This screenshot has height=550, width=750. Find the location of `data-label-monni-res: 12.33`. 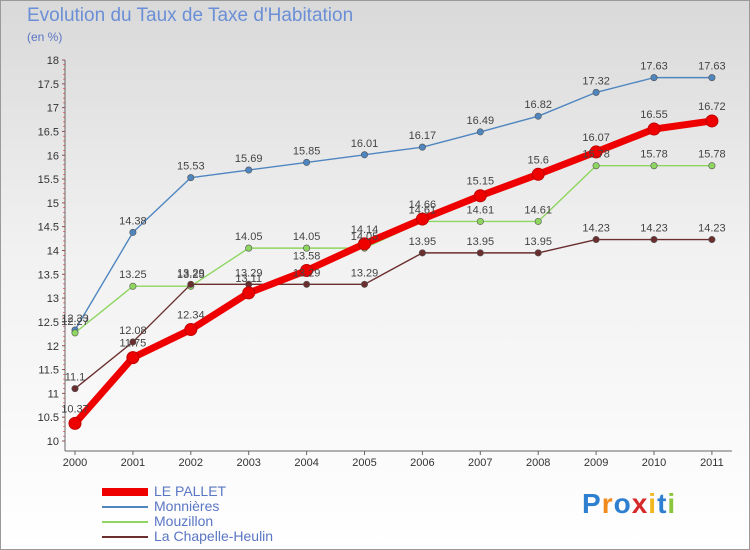

data-label-monni-res: 12.33 is located at coordinates (75, 319).